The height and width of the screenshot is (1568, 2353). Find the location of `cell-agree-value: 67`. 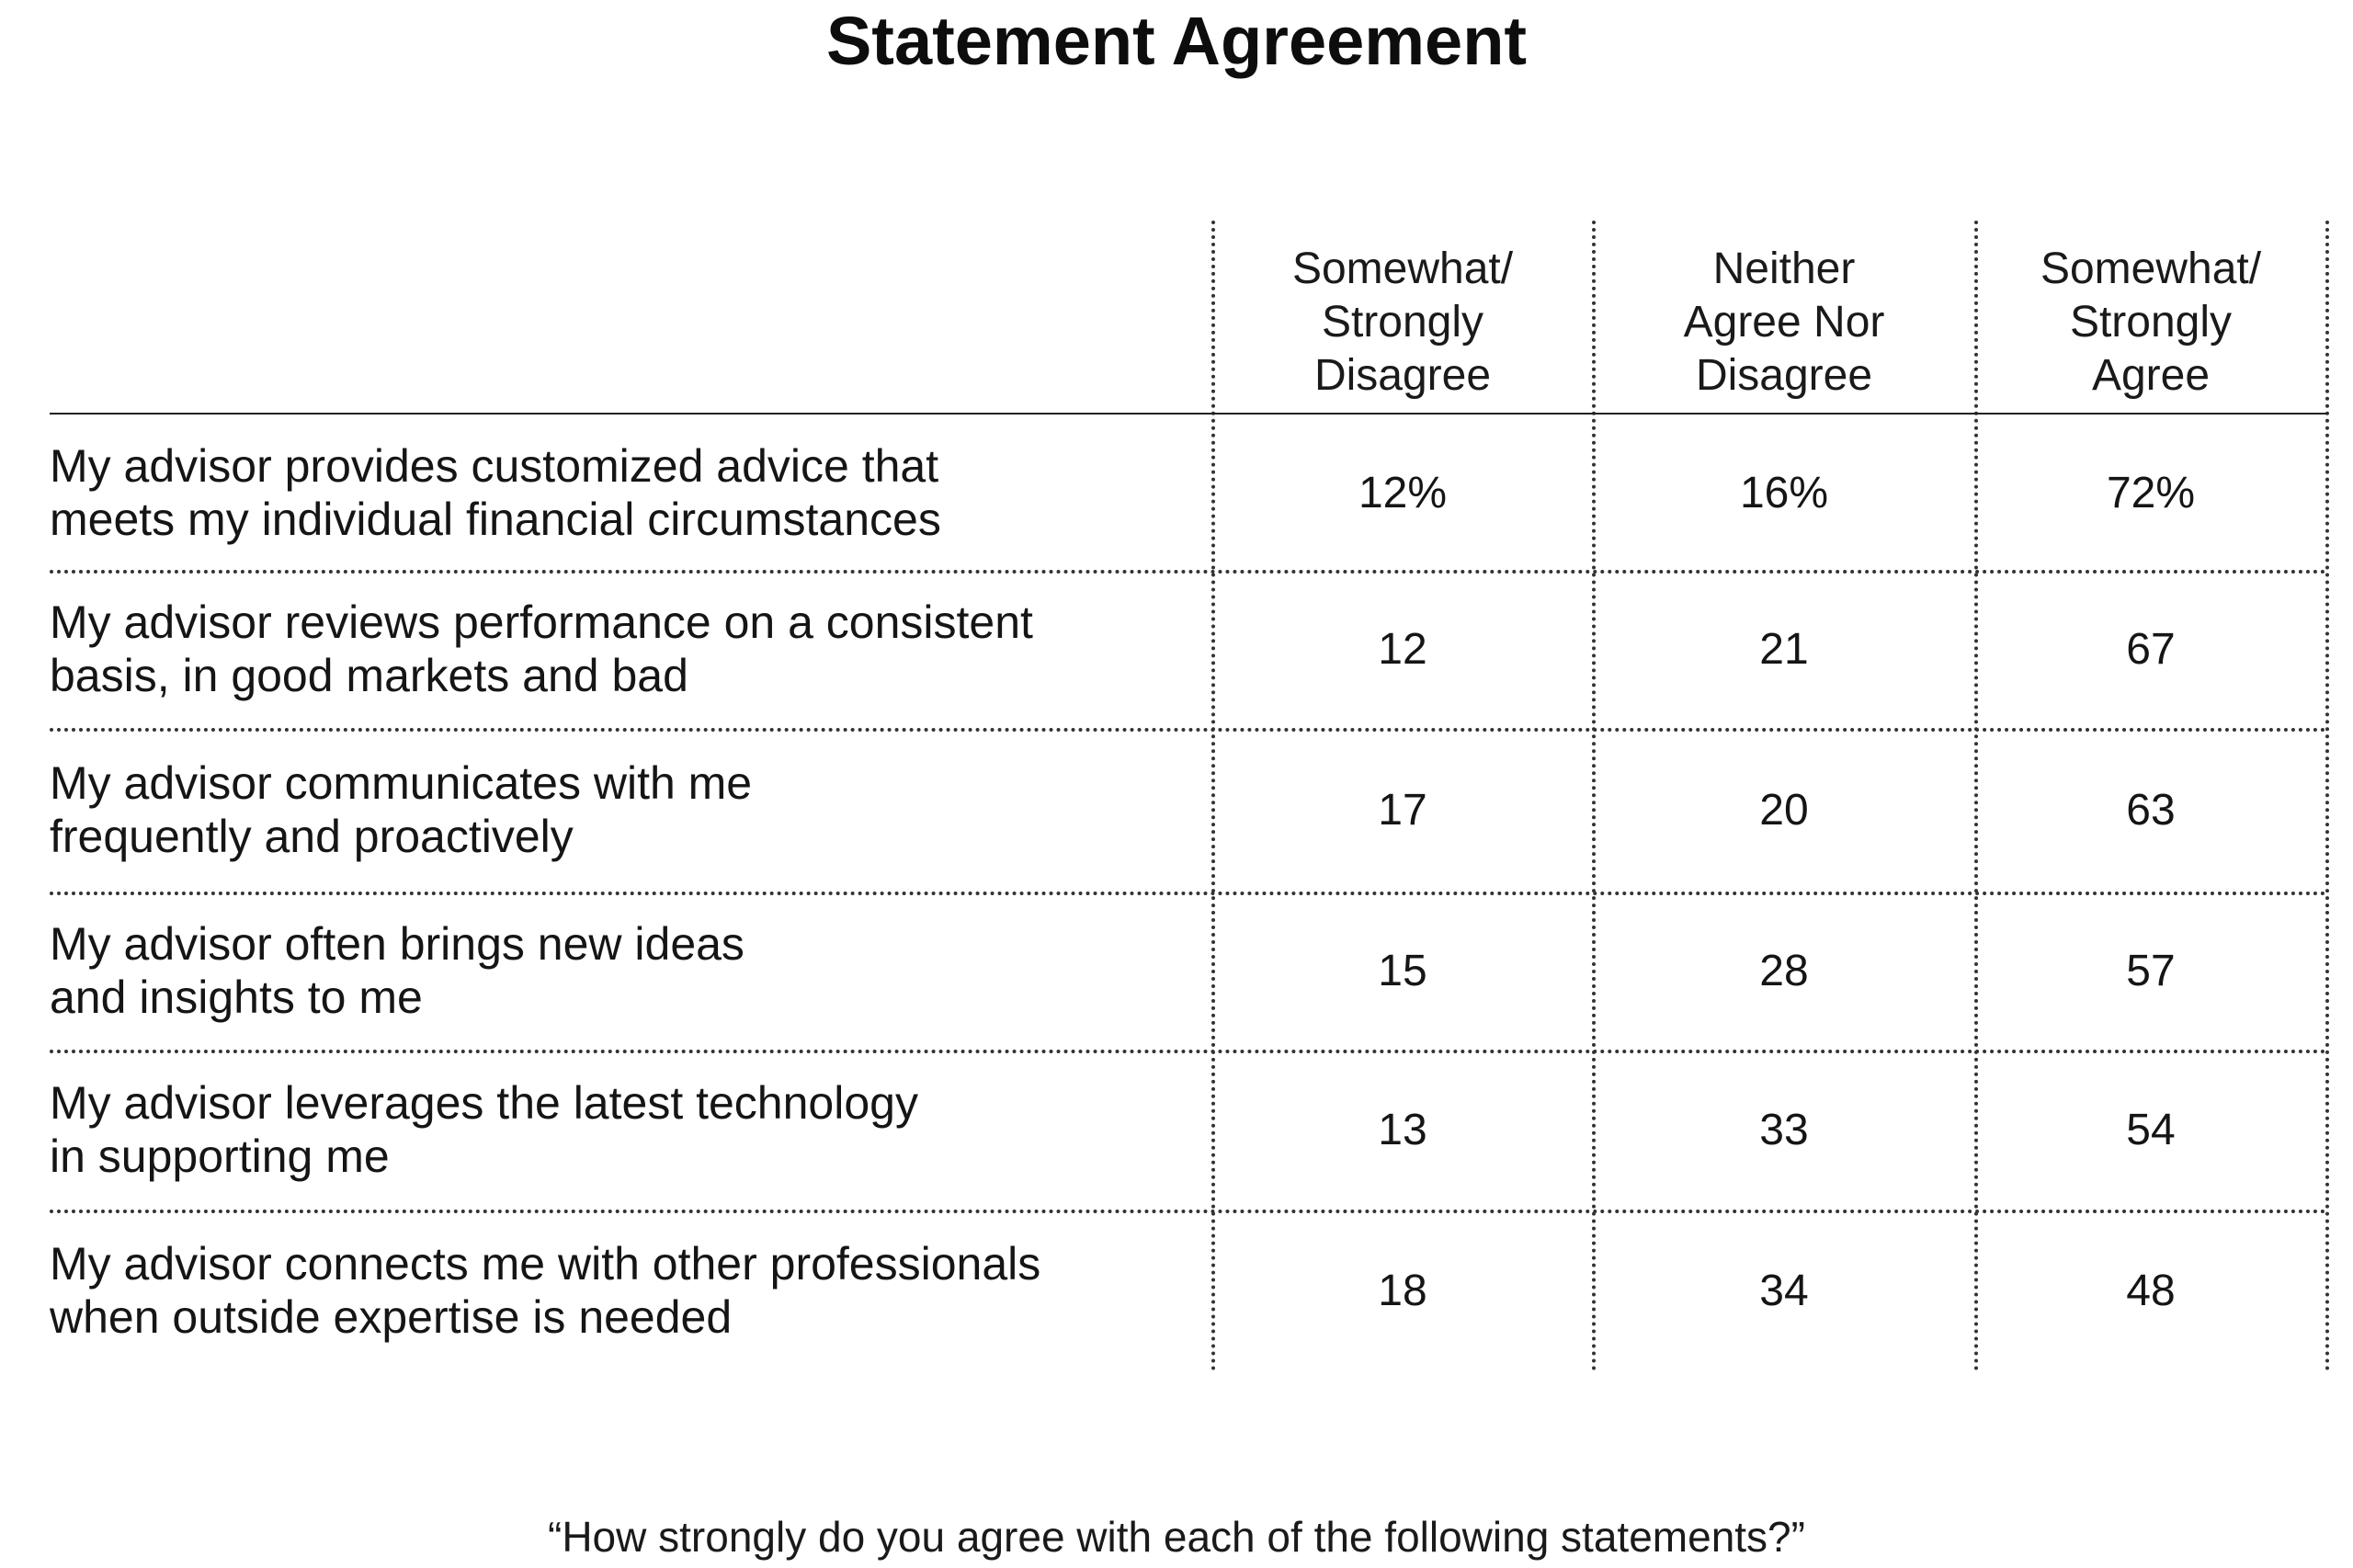

cell-agree-value: 67 is located at coordinates (2151, 649).